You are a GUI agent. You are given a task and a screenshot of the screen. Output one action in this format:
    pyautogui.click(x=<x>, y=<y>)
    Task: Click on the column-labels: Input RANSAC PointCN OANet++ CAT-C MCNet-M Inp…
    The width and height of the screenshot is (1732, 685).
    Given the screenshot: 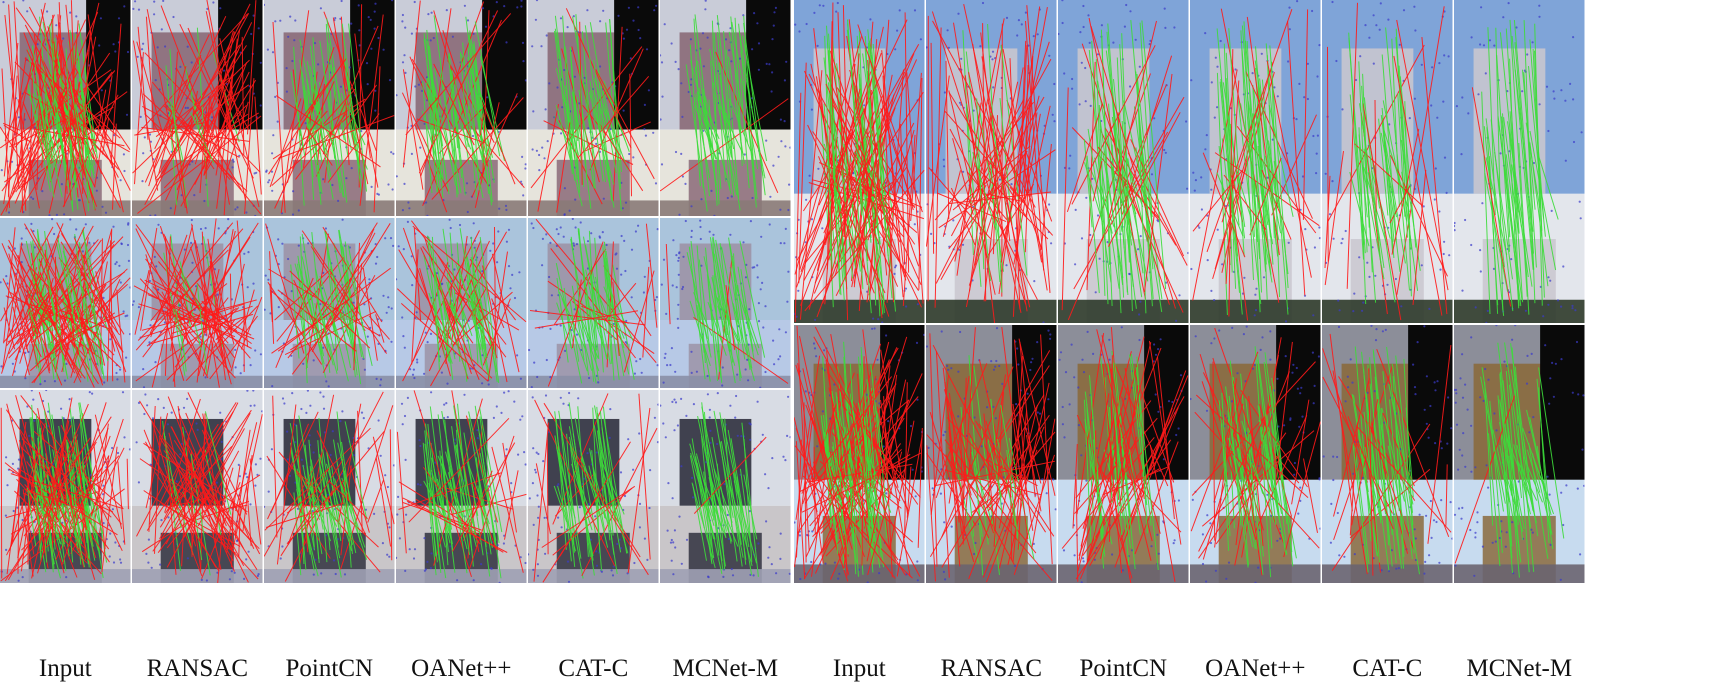 What is the action you would take?
    pyautogui.click(x=805, y=668)
    